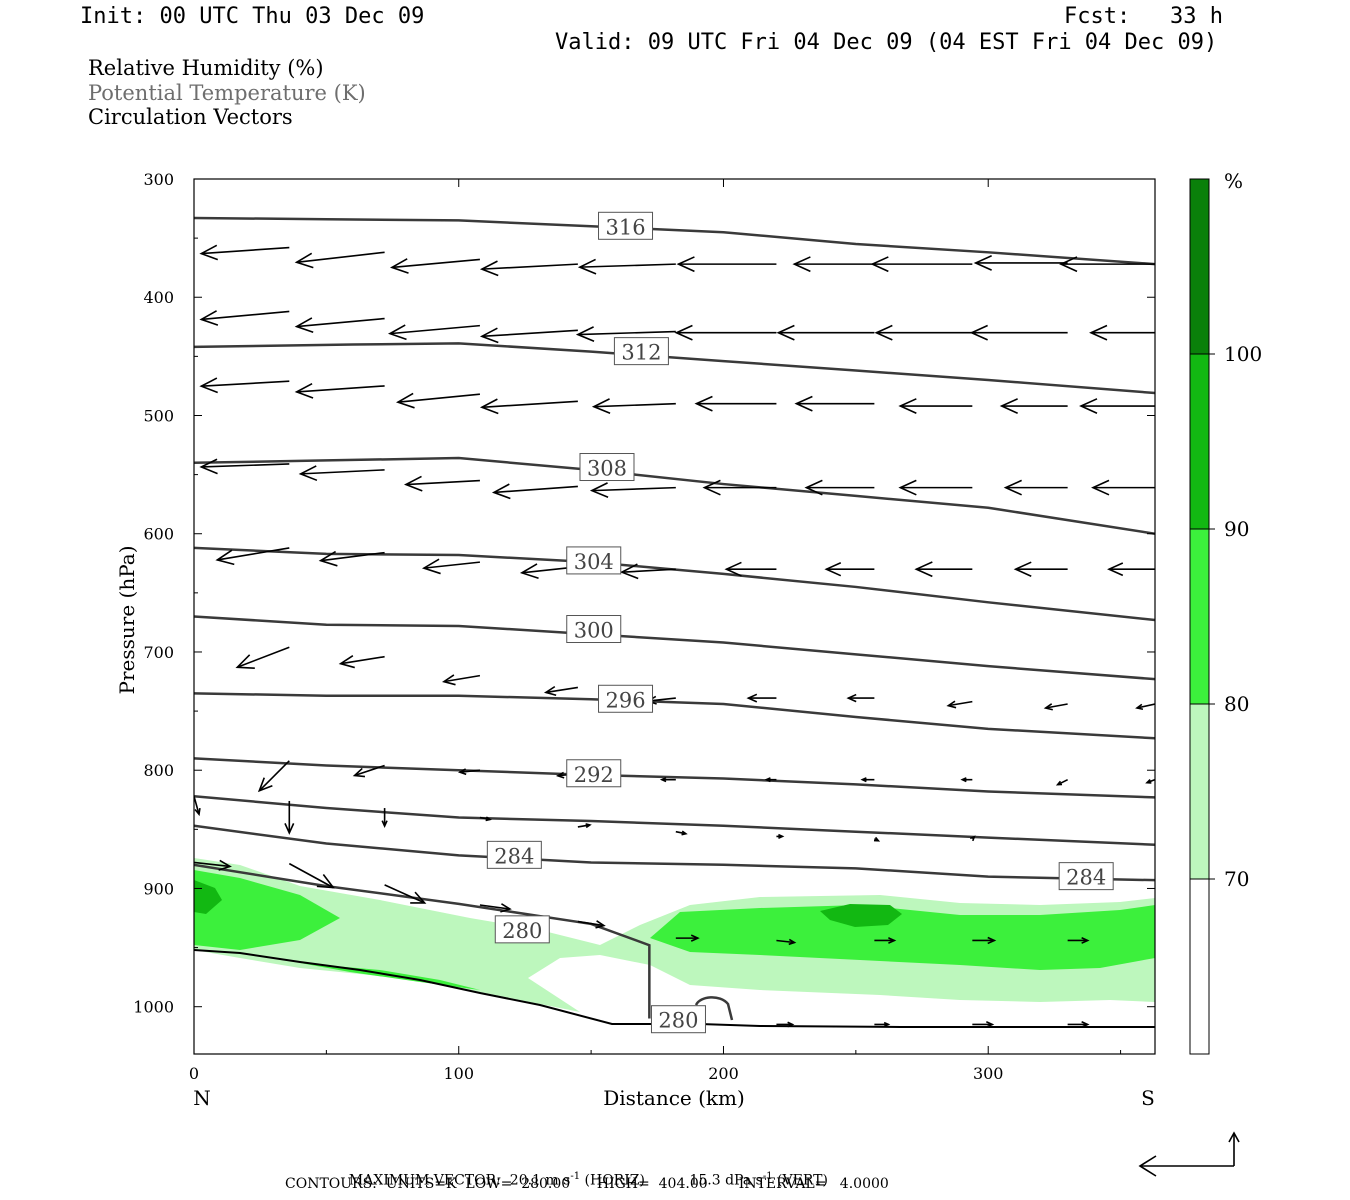 Image resolution: width=1350 pixels, height=1200 pixels. Describe the element at coordinates (1086, 878) in the screenshot. I see `svg-text: 284` at that location.